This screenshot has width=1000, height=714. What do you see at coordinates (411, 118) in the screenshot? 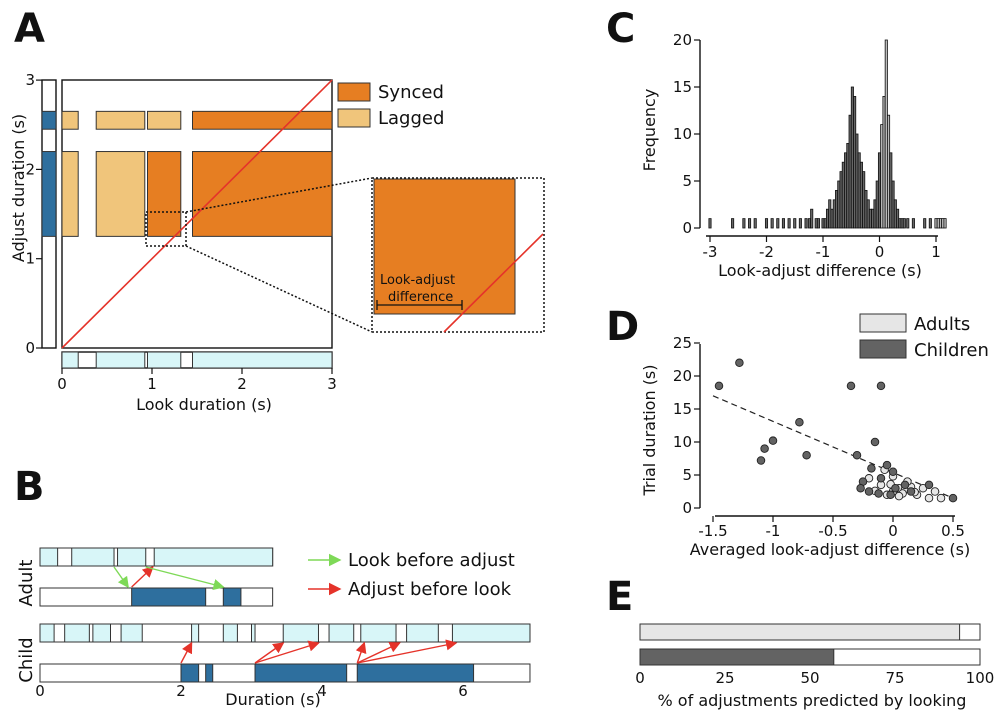
I see `legend-label-lagged: Lagged` at bounding box center [411, 118].